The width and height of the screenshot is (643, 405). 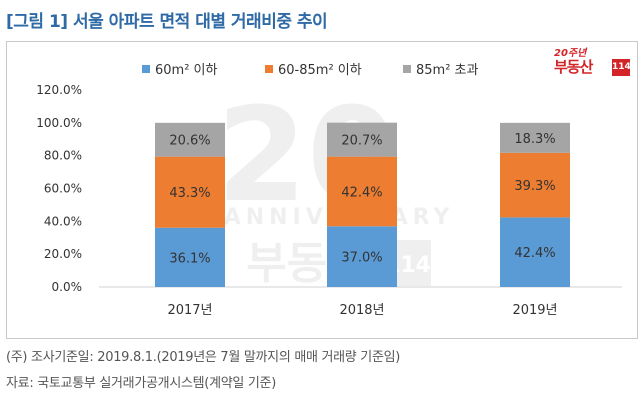 I want to click on data-label: 18.3%, so click(x=534, y=139).